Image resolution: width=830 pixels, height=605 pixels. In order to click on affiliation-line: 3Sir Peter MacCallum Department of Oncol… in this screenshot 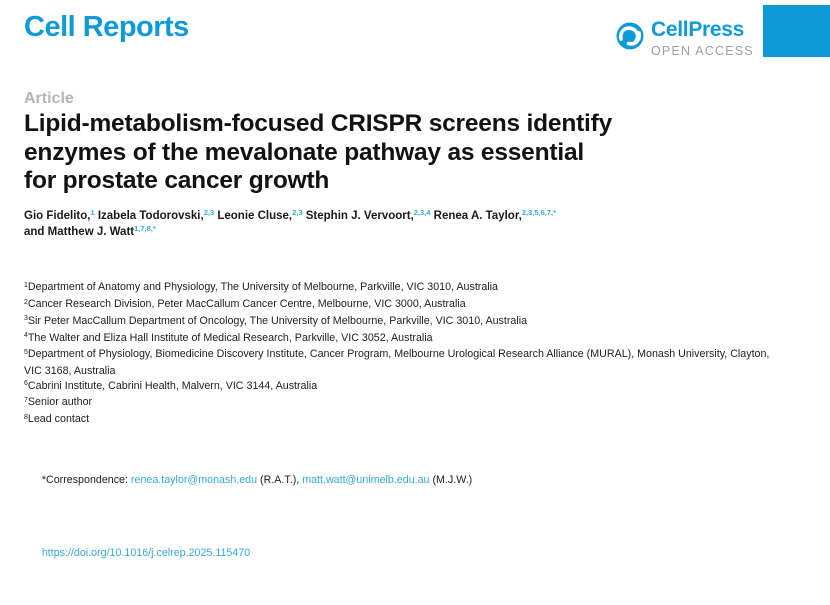, I will do `click(276, 320)`.